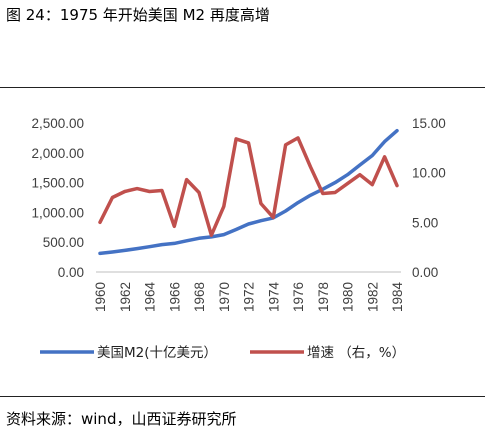 This screenshot has height=440, width=485. Describe the element at coordinates (222, 353) in the screenshot. I see `legend: 美国M2(十亿美元） 增速 （右，%）` at that location.